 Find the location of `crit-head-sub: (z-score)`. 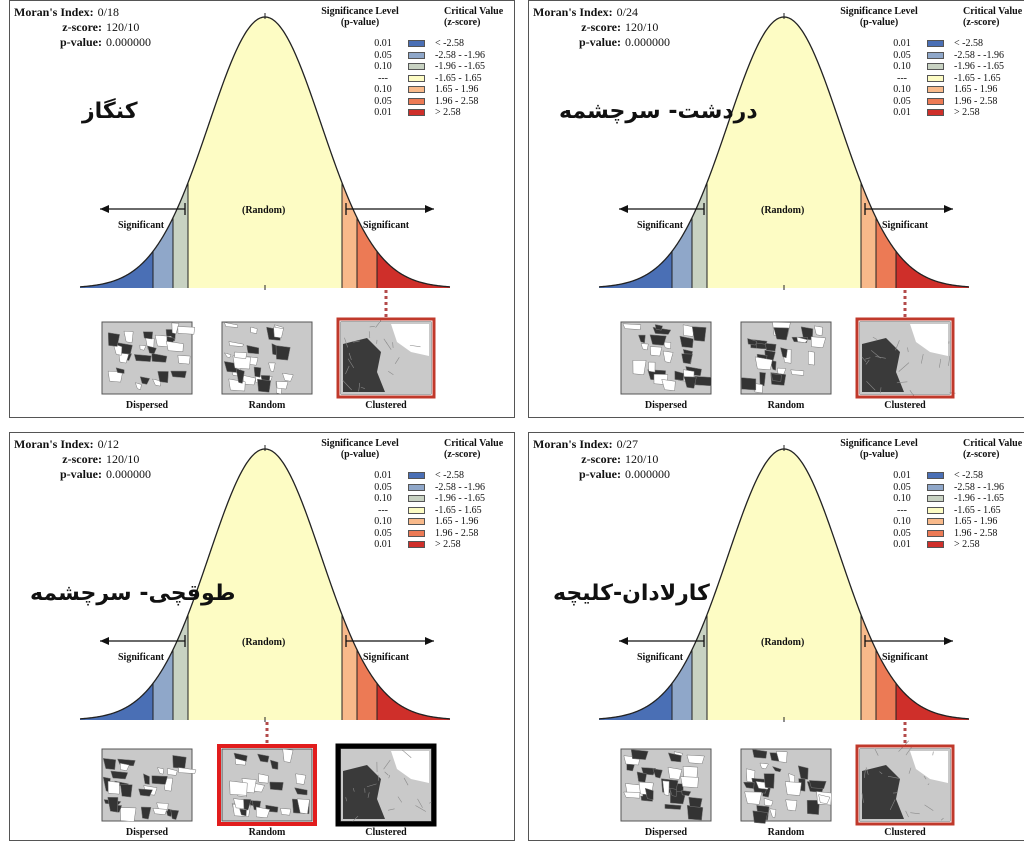

crit-head-sub: (z-score) is located at coordinates (981, 454).